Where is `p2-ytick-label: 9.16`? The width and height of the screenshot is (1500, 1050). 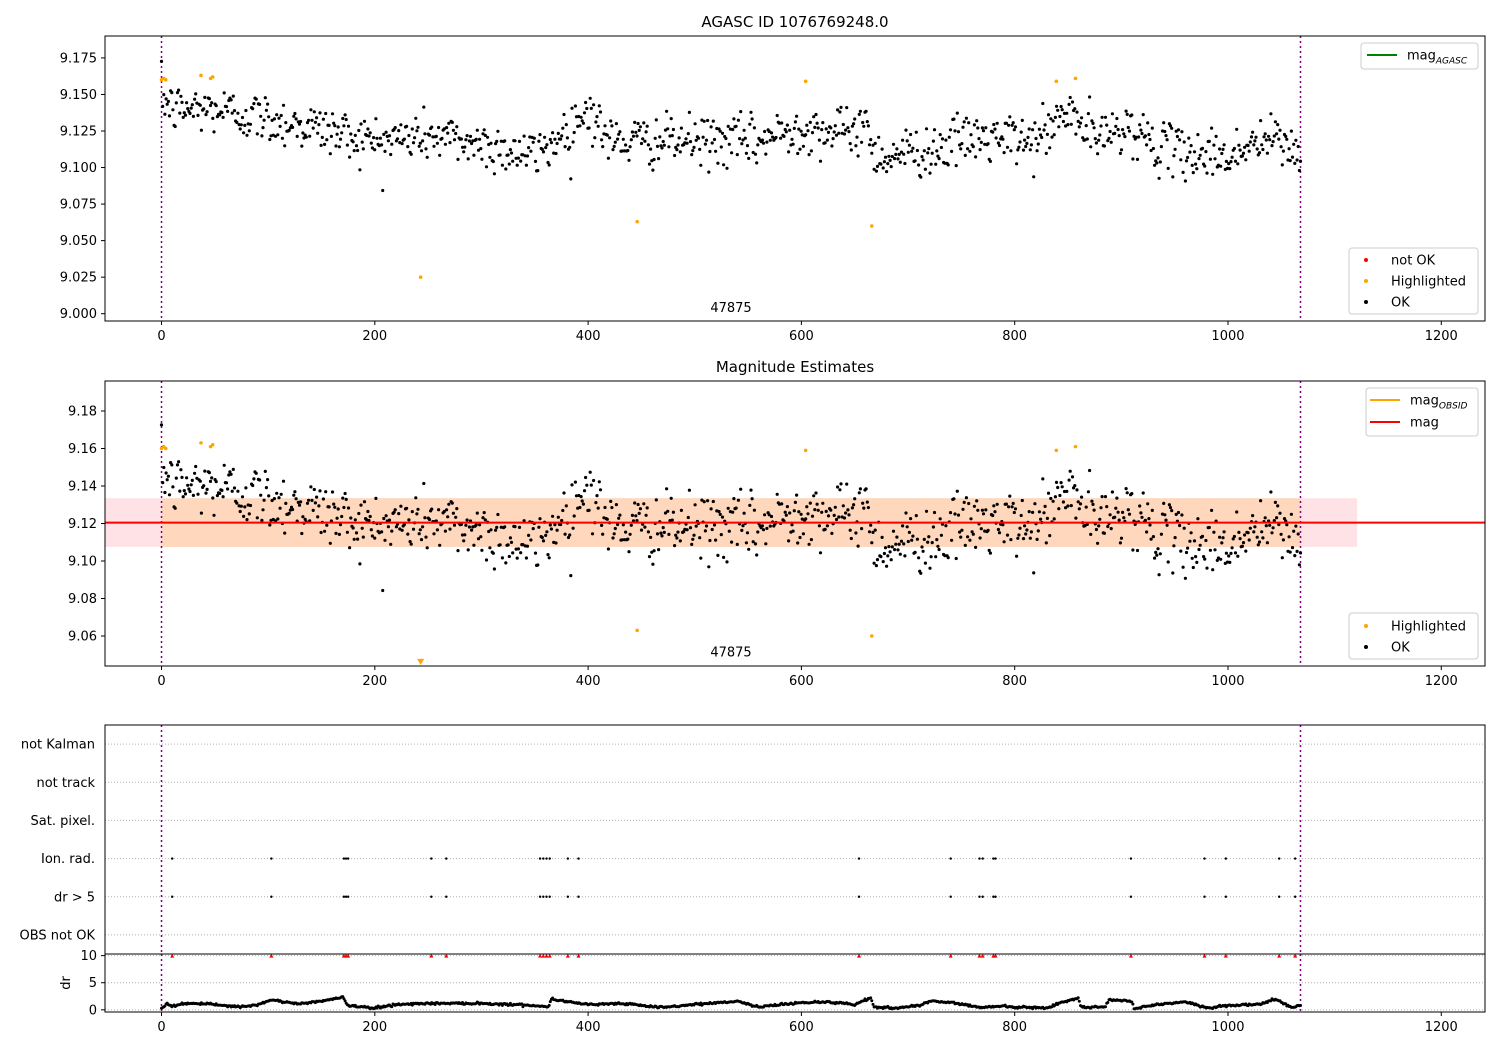
p2-ytick-label: 9.16 is located at coordinates (82, 449).